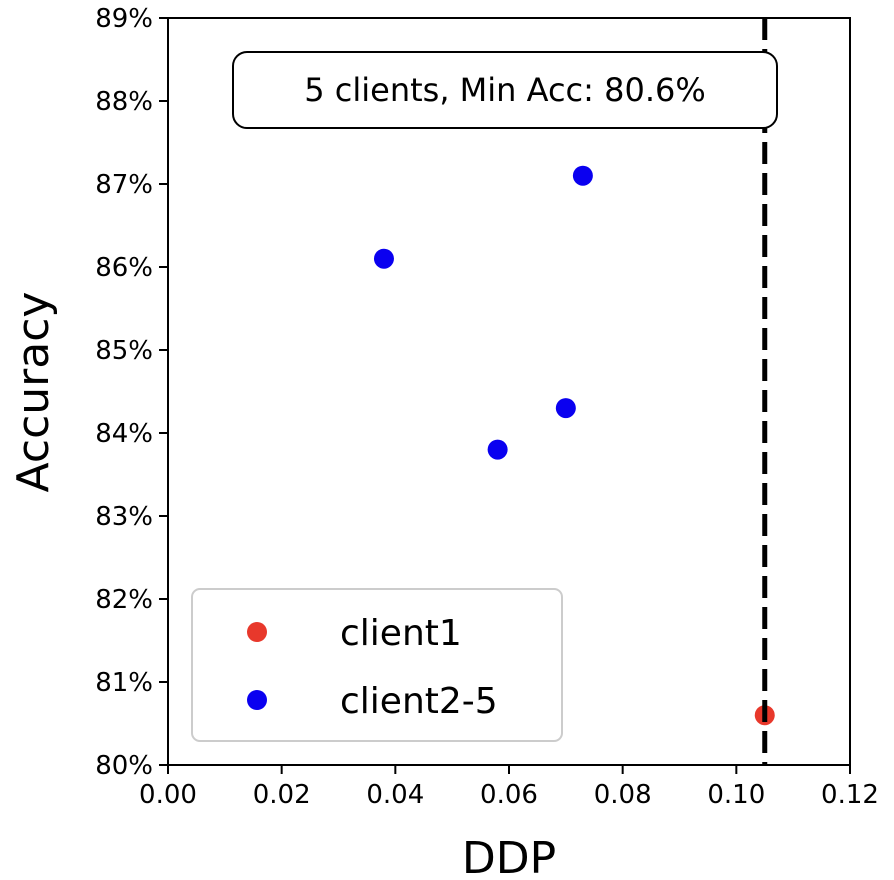  I want to click on x-tick-label: 0.10, so click(736, 795).